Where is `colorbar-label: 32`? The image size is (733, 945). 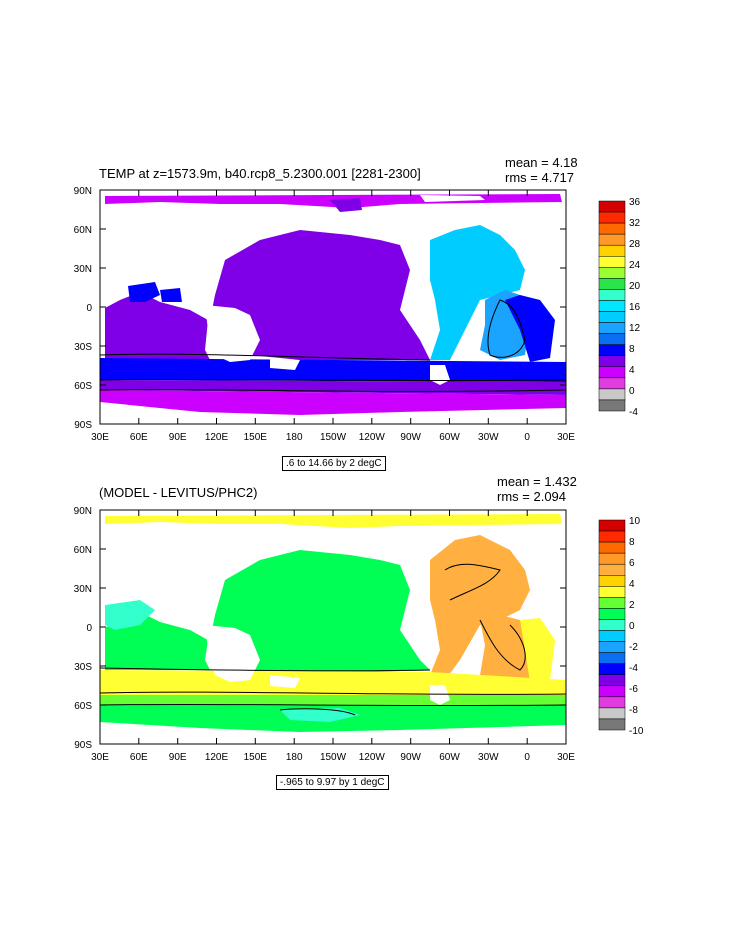
colorbar-label: 32 is located at coordinates (635, 223).